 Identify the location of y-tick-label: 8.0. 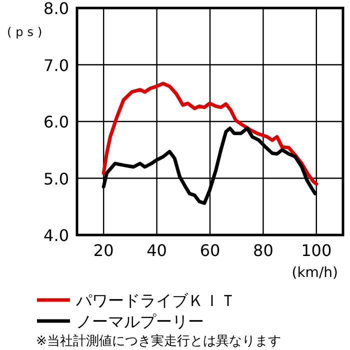
(56, 9).